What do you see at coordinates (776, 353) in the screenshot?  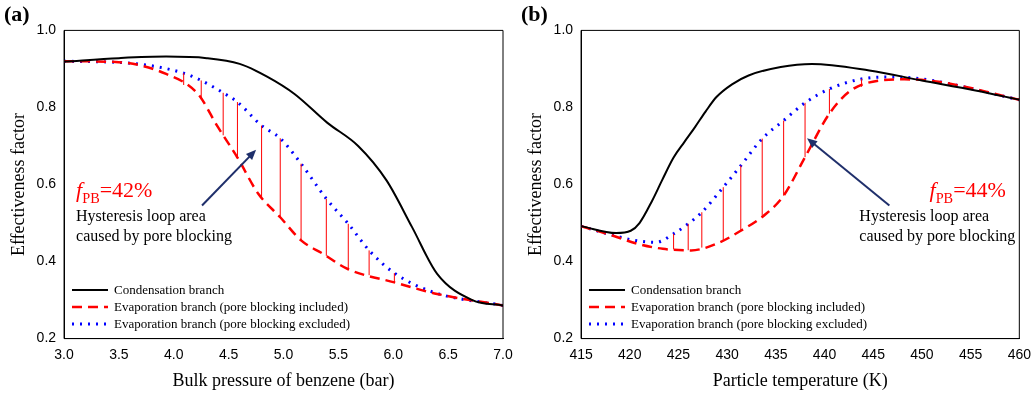 I see `x-tick-label: 435` at bounding box center [776, 353].